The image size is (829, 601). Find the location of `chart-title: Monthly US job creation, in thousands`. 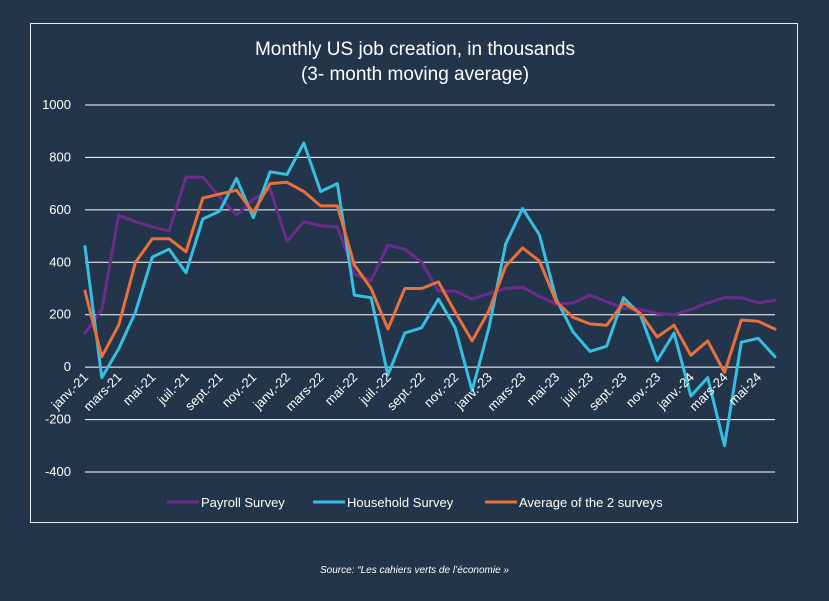

chart-title: Monthly US job creation, in thousands is located at coordinates (415, 49).